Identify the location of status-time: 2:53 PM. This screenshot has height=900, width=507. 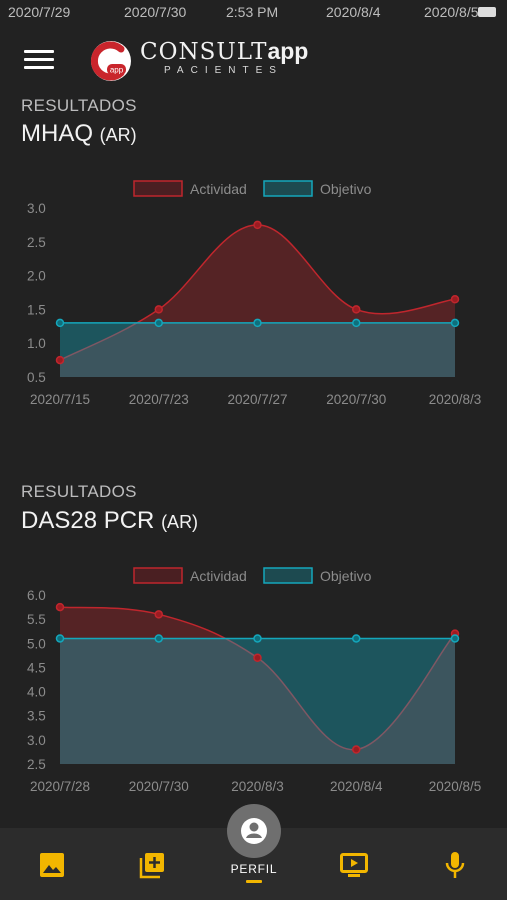
(252, 12).